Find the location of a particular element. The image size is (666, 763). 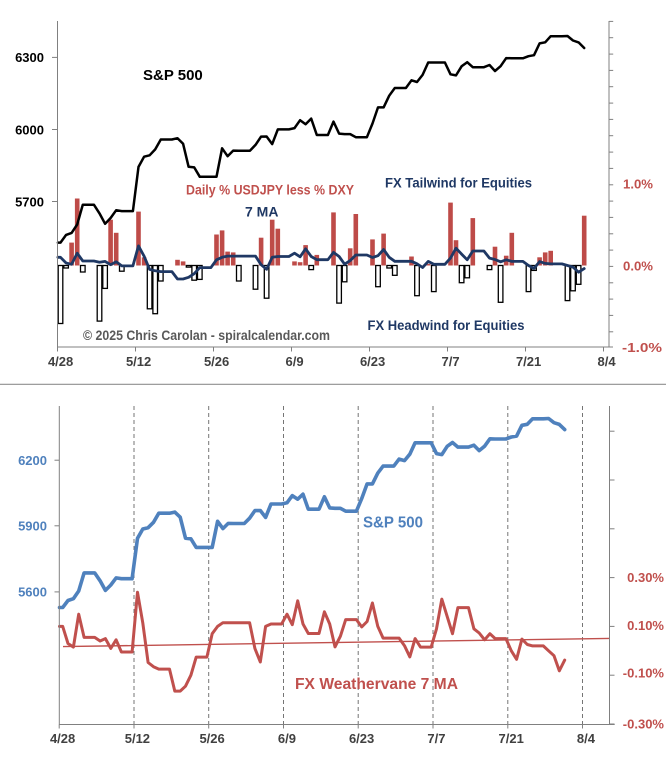

svg-text: 0.10% is located at coordinates (645, 625).